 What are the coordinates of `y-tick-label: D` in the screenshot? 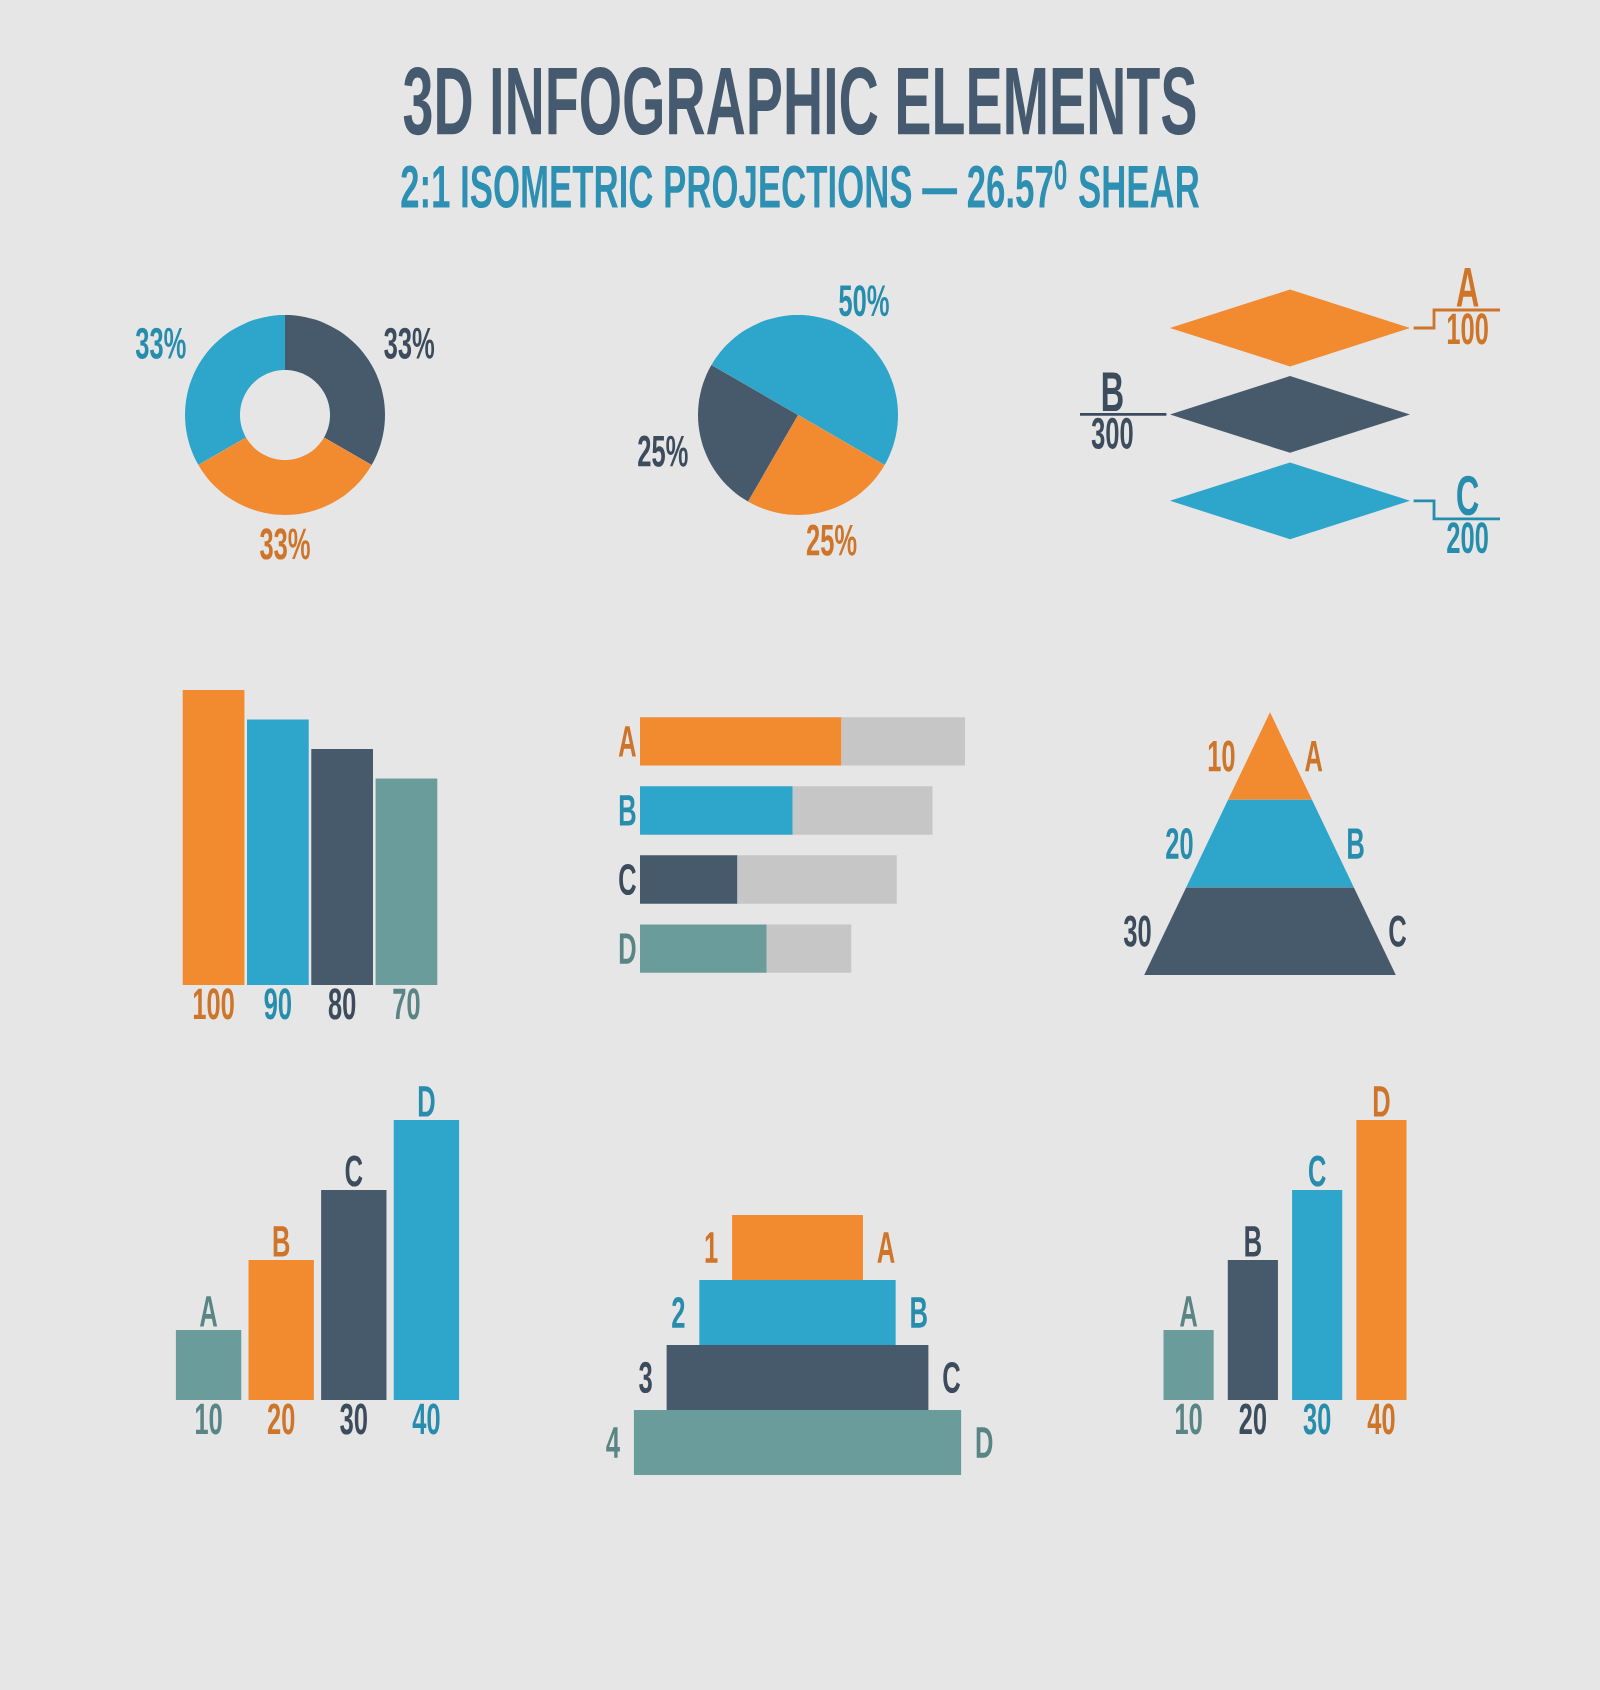 It's located at (627, 948).